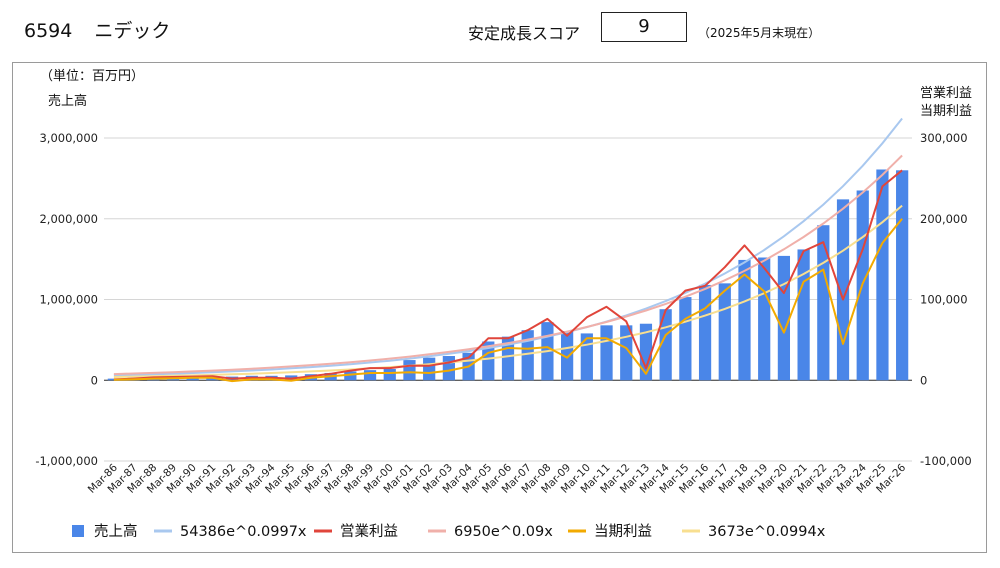  Describe the element at coordinates (944, 138) in the screenshot. I see `right-tick-label: 300,000` at that location.